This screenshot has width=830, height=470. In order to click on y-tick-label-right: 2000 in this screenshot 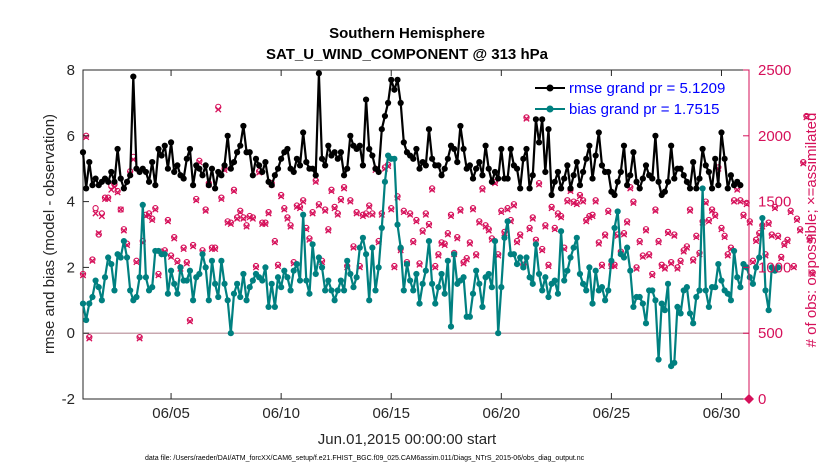, I will do `click(774, 136)`.